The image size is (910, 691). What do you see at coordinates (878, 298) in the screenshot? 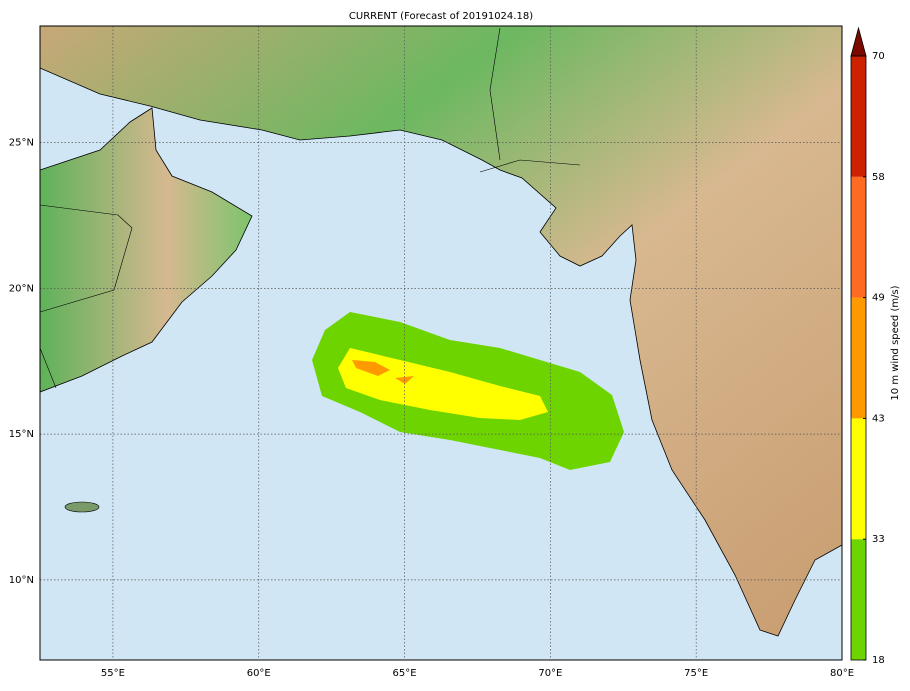
I see `colorbar-tick-label: 49` at bounding box center [878, 298].